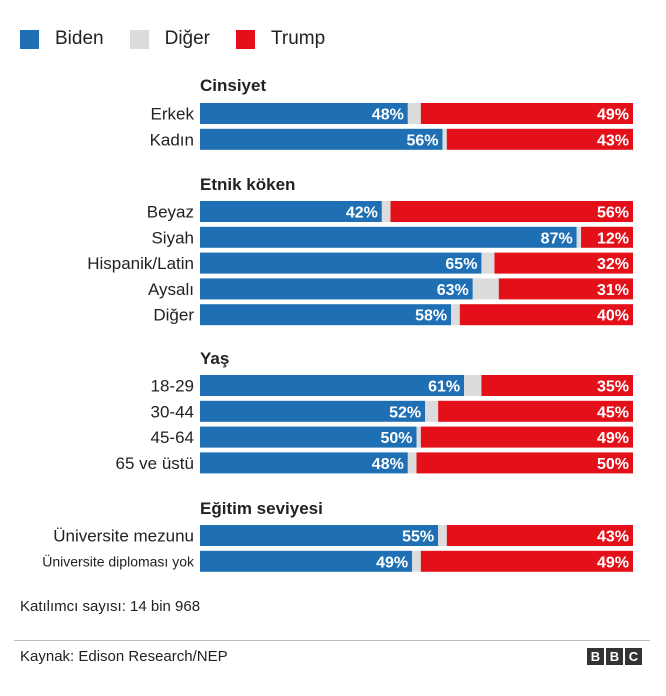  Describe the element at coordinates (123, 536) in the screenshot. I see `row-label: Üniversite mezunu` at that location.